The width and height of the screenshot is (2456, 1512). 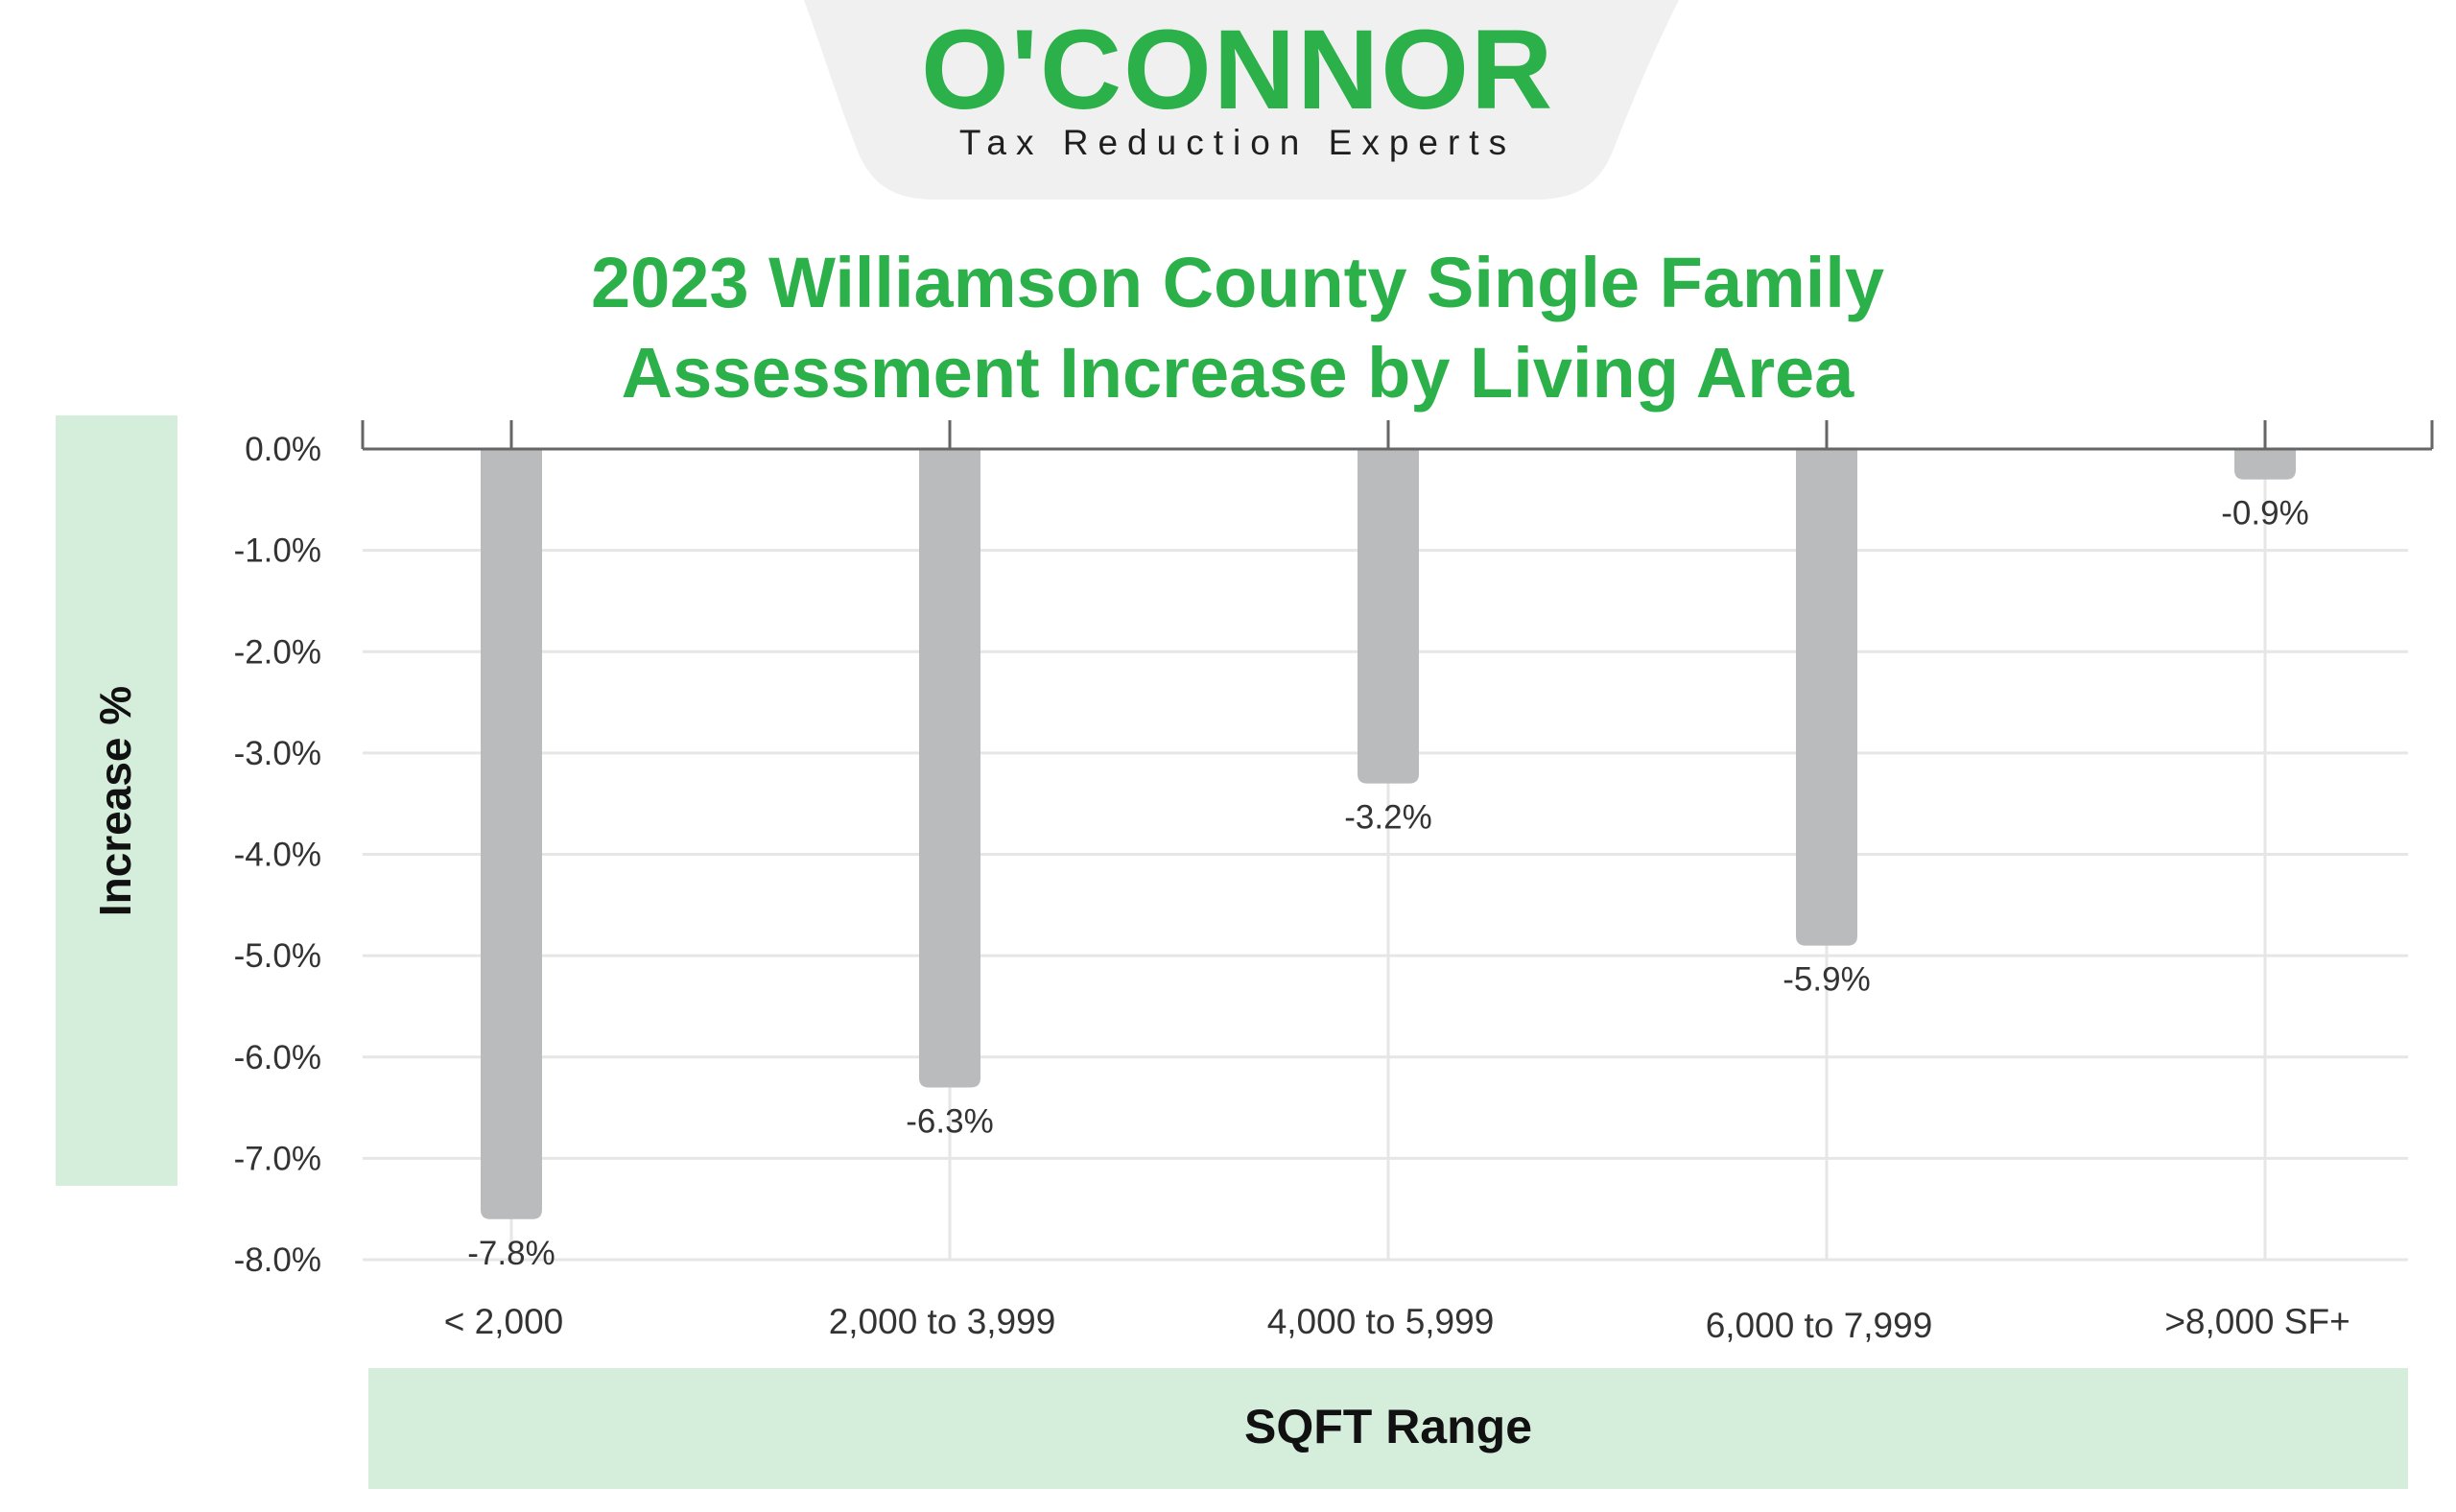 I want to click on y-tick-label: -4.0%, so click(x=277, y=855).